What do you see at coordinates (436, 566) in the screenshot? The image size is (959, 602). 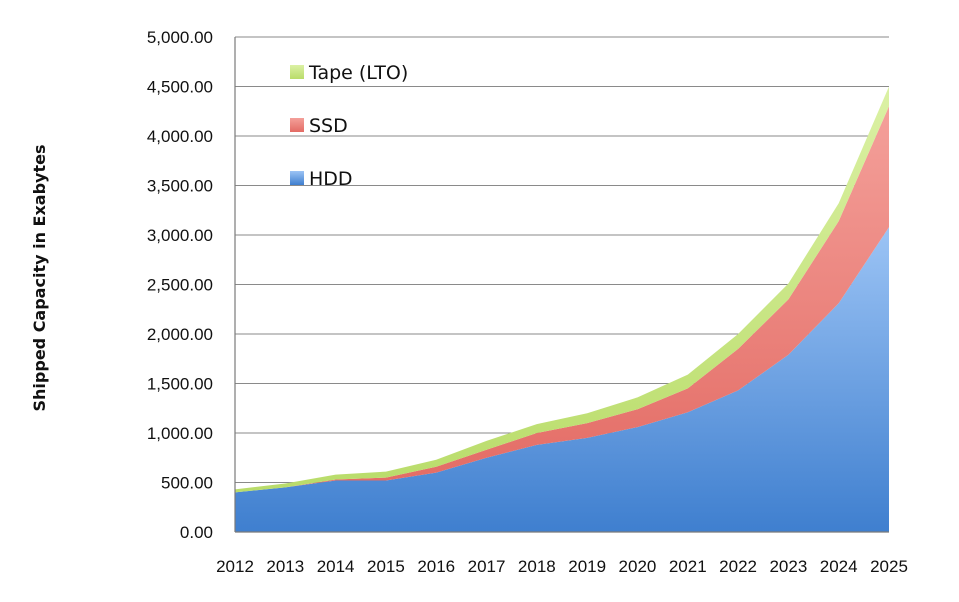 I see `x-tick-label: 2016` at bounding box center [436, 566].